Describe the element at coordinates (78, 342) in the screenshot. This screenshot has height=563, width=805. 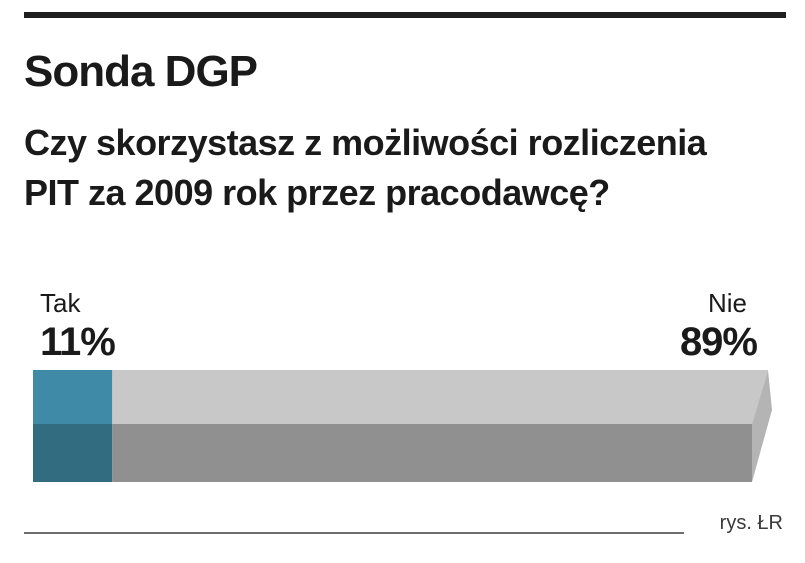
I see `tak-value: 11%` at that location.